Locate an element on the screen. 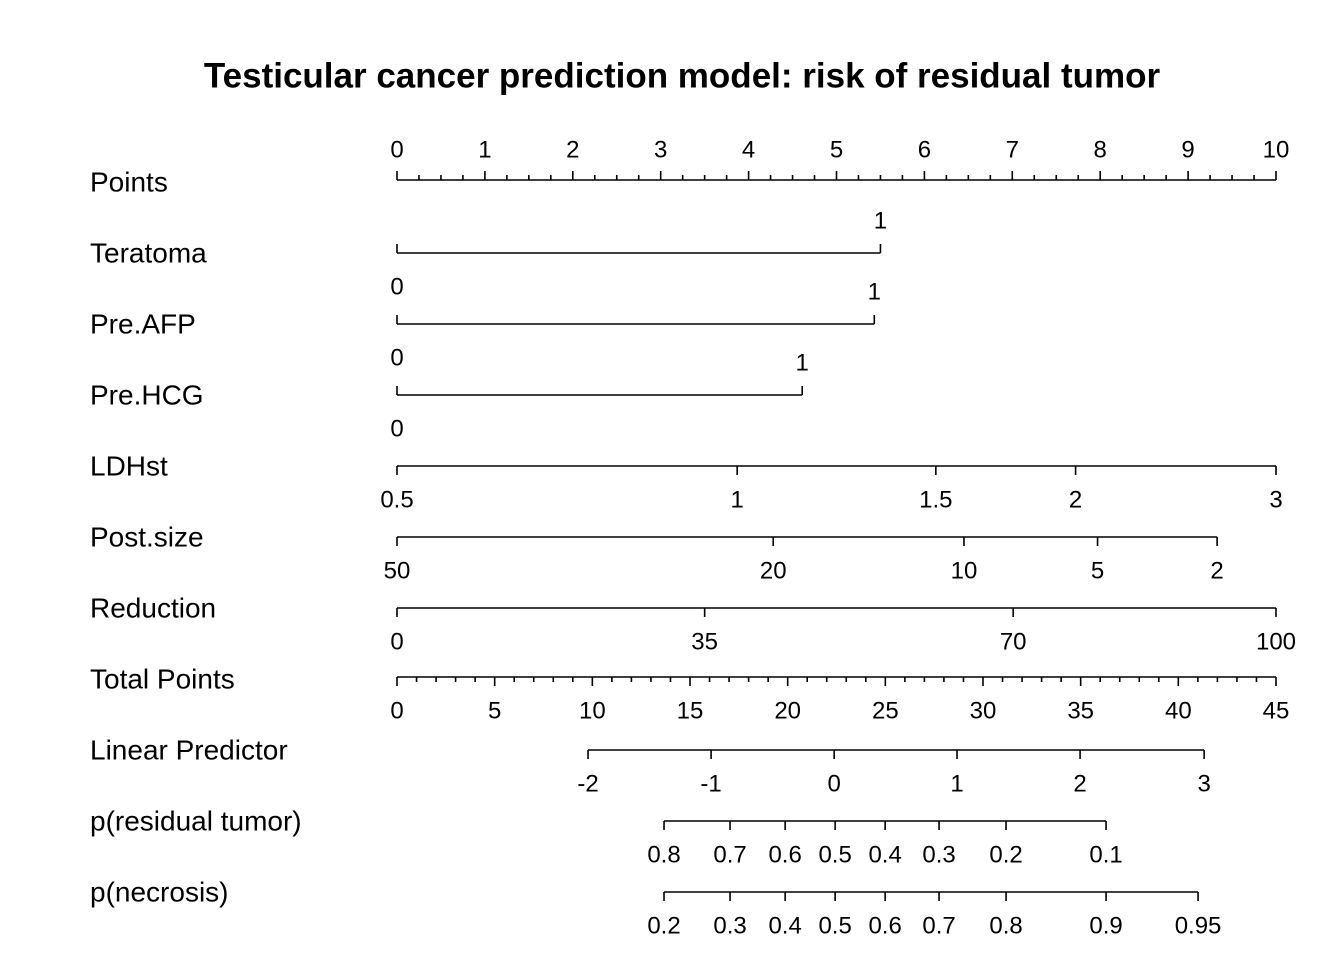 The height and width of the screenshot is (960, 1344). tick-label: 4 is located at coordinates (748, 149).